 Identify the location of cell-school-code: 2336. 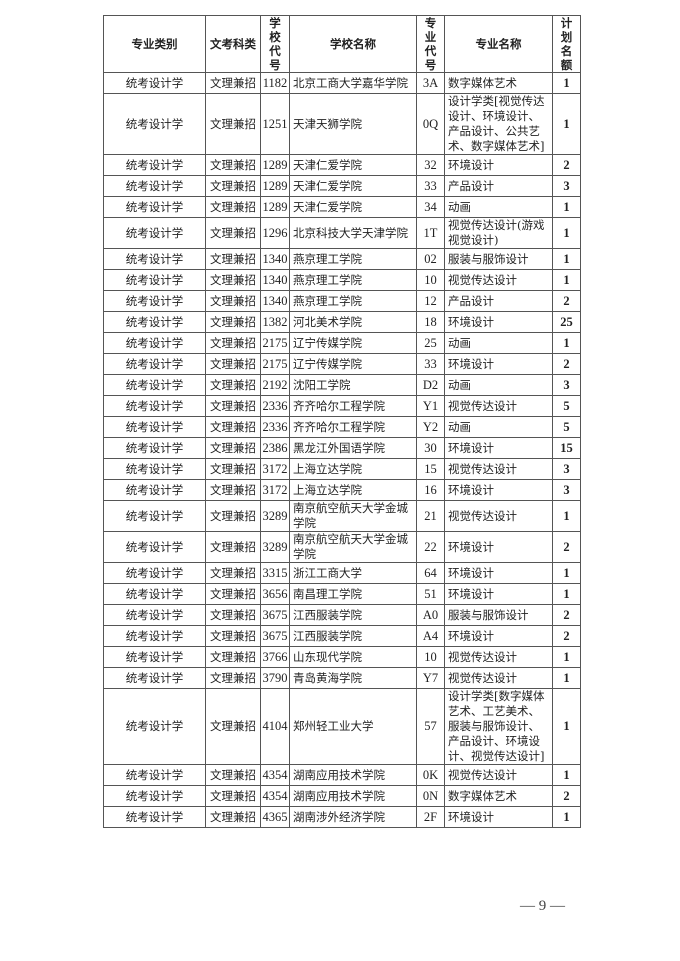
(275, 406).